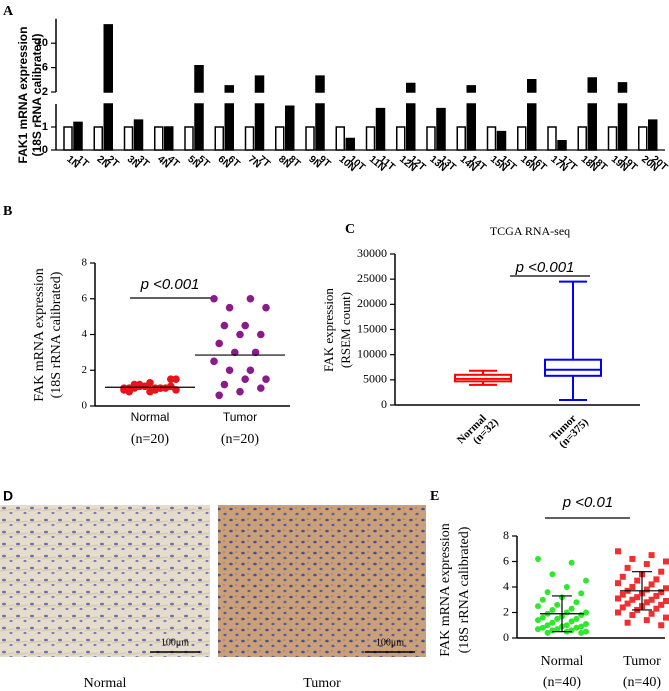 The image size is (669, 691). Describe the element at coordinates (322, 581) in the screenshot. I see `micrograph` at that location.